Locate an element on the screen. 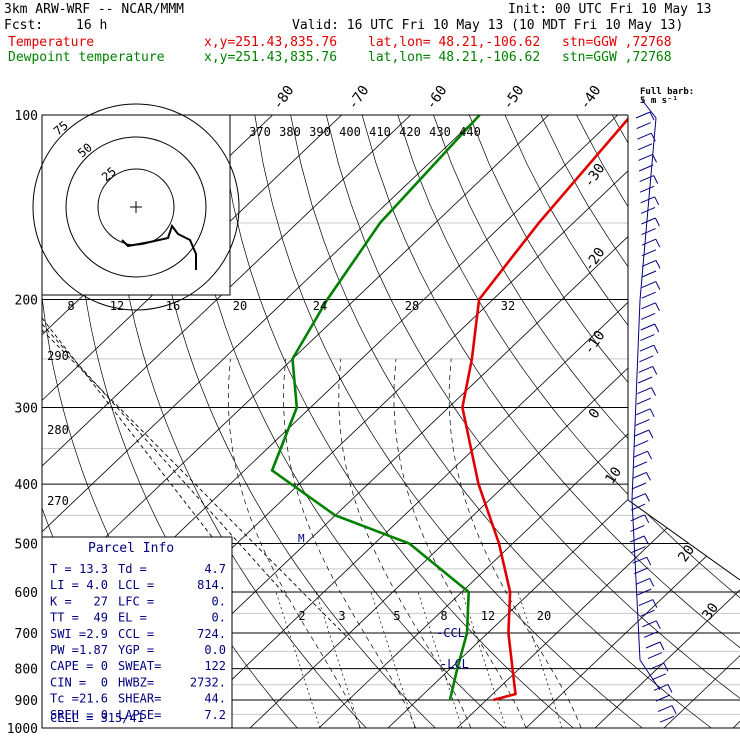 The width and height of the screenshot is (740, 740). parcel-row-value-2: 2732. is located at coordinates (208, 682).